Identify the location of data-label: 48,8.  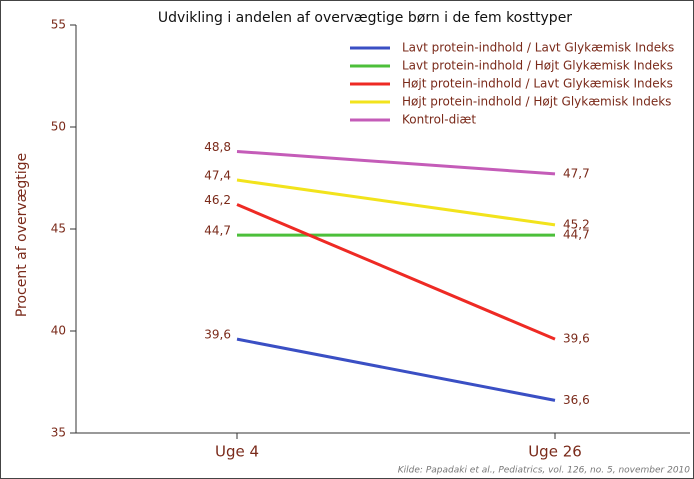
(217, 147).